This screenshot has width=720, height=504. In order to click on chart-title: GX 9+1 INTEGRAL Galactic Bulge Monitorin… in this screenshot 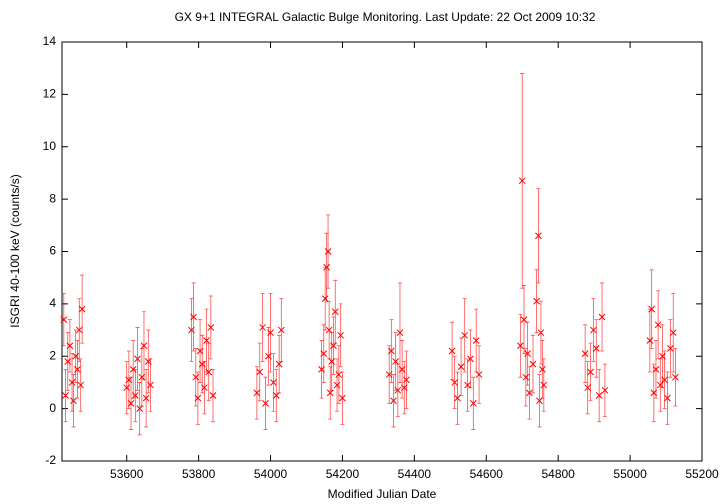, I will do `click(385, 17)`.